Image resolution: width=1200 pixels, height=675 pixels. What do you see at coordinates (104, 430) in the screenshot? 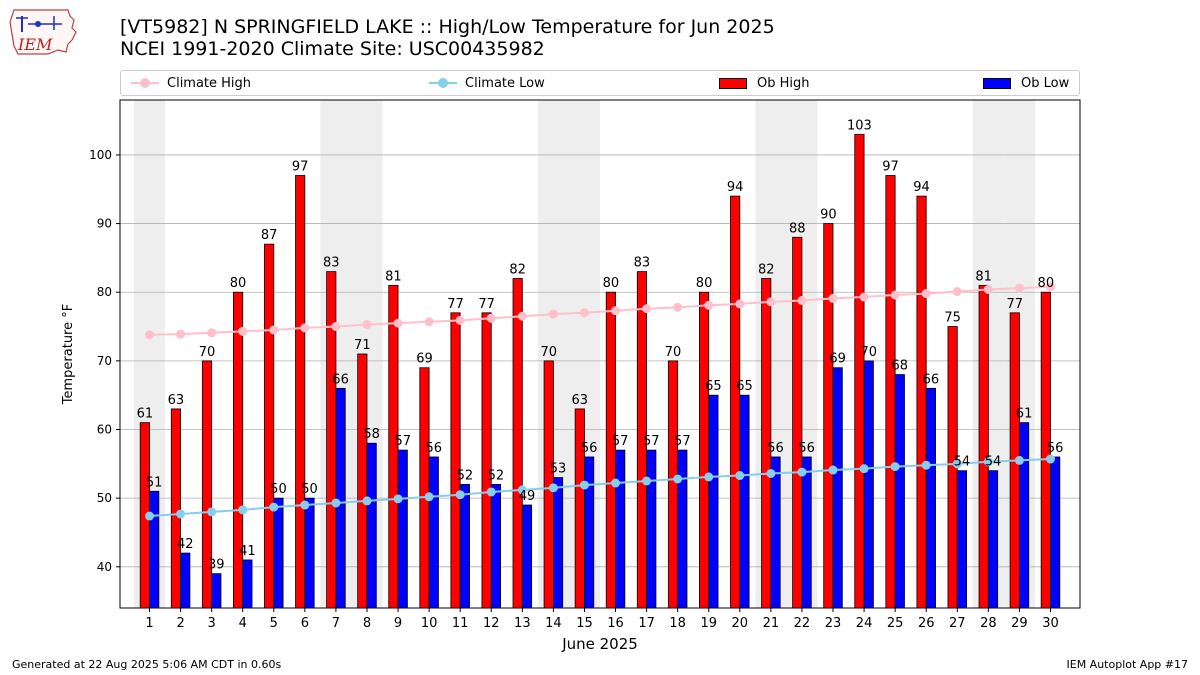
I see `y-tick-label: 60` at bounding box center [104, 430].